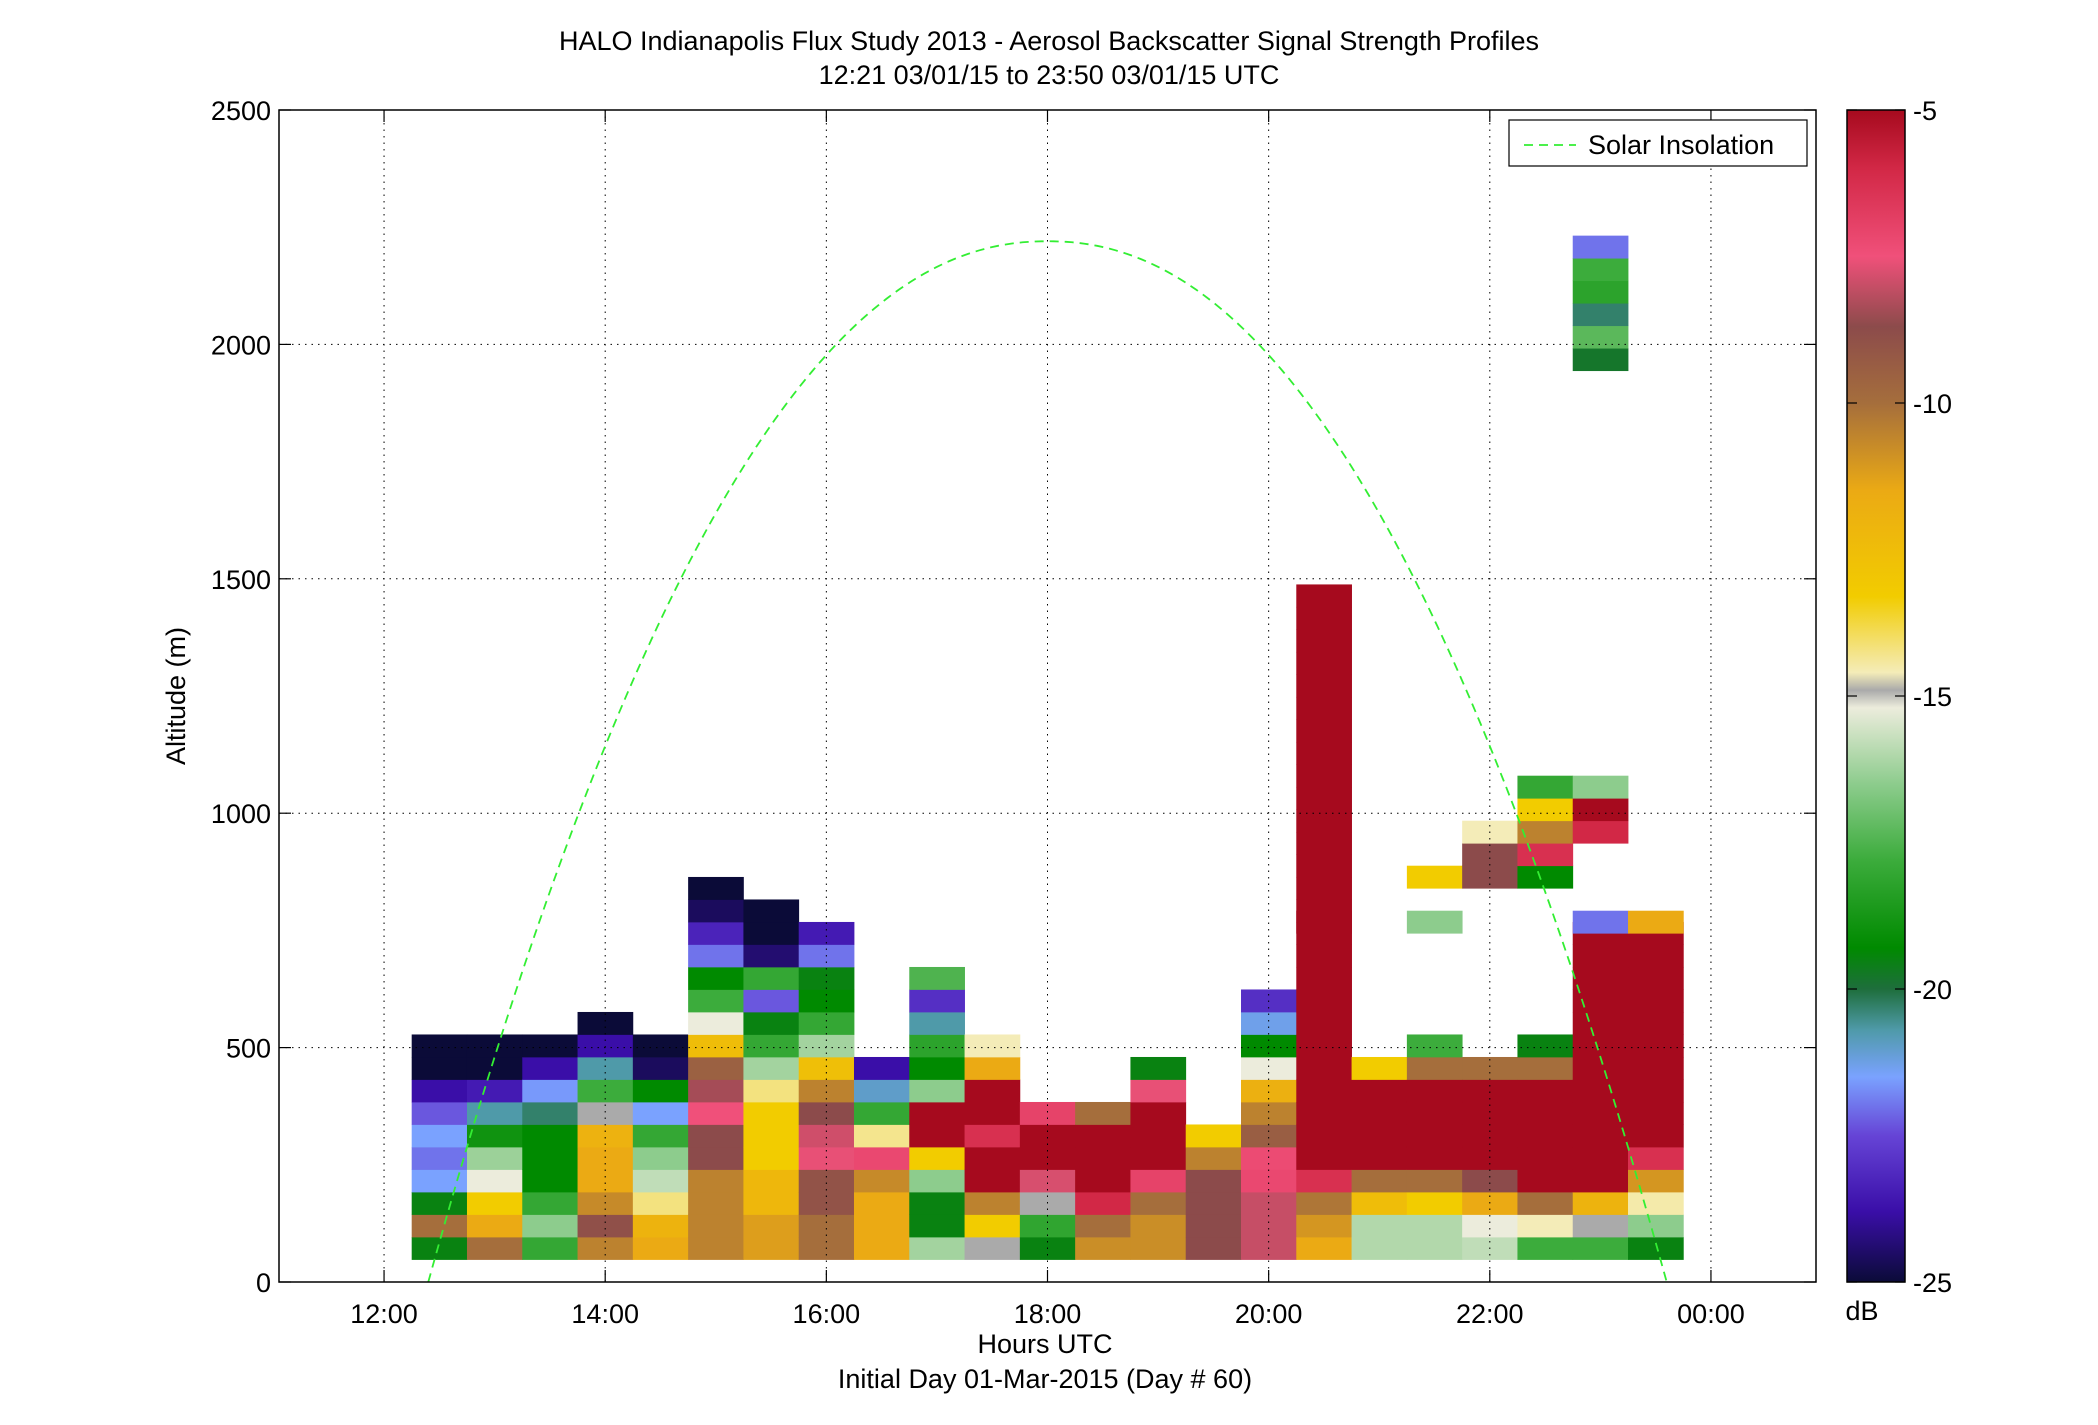  Describe the element at coordinates (1932, 697) in the screenshot. I see `colorbar-tick-label: -15` at that location.